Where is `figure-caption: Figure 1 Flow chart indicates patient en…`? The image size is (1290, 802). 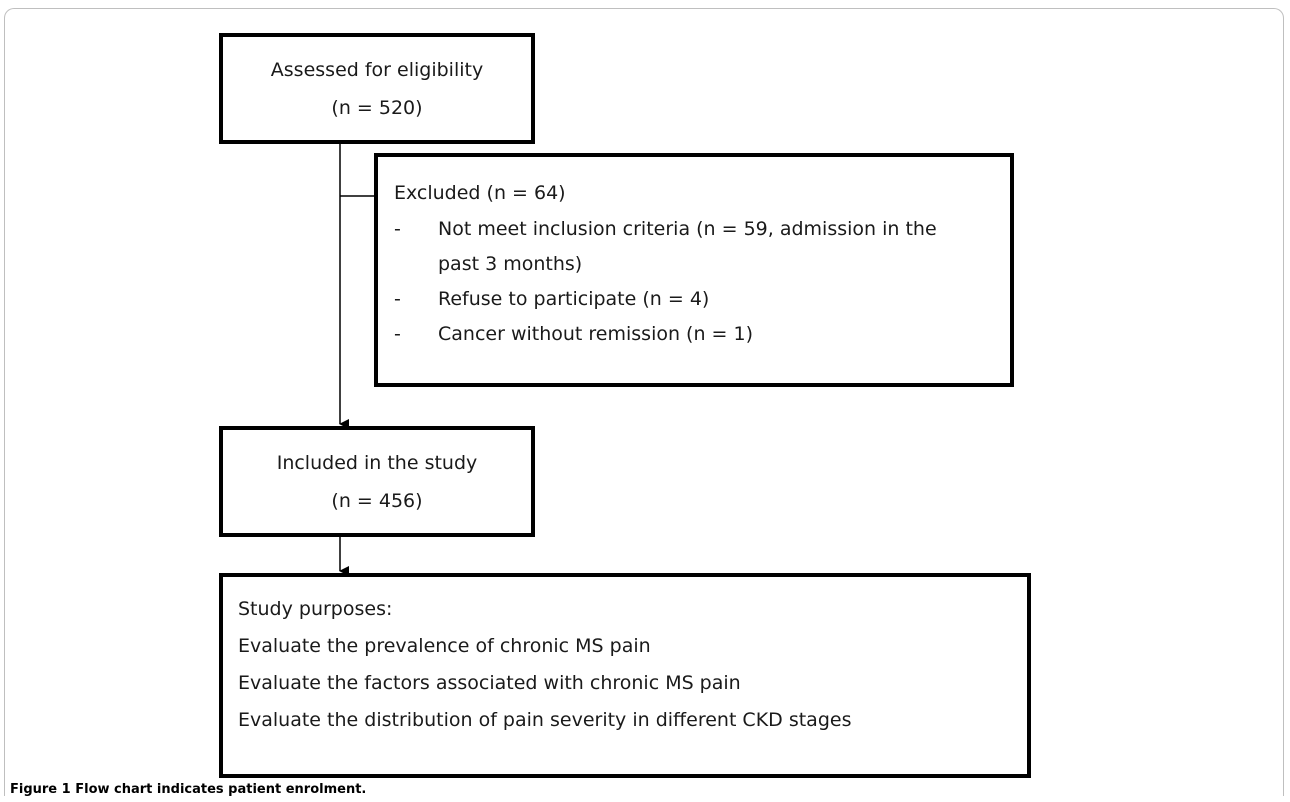
figure-caption: Figure 1 Flow chart indicates patient en… is located at coordinates (188, 789).